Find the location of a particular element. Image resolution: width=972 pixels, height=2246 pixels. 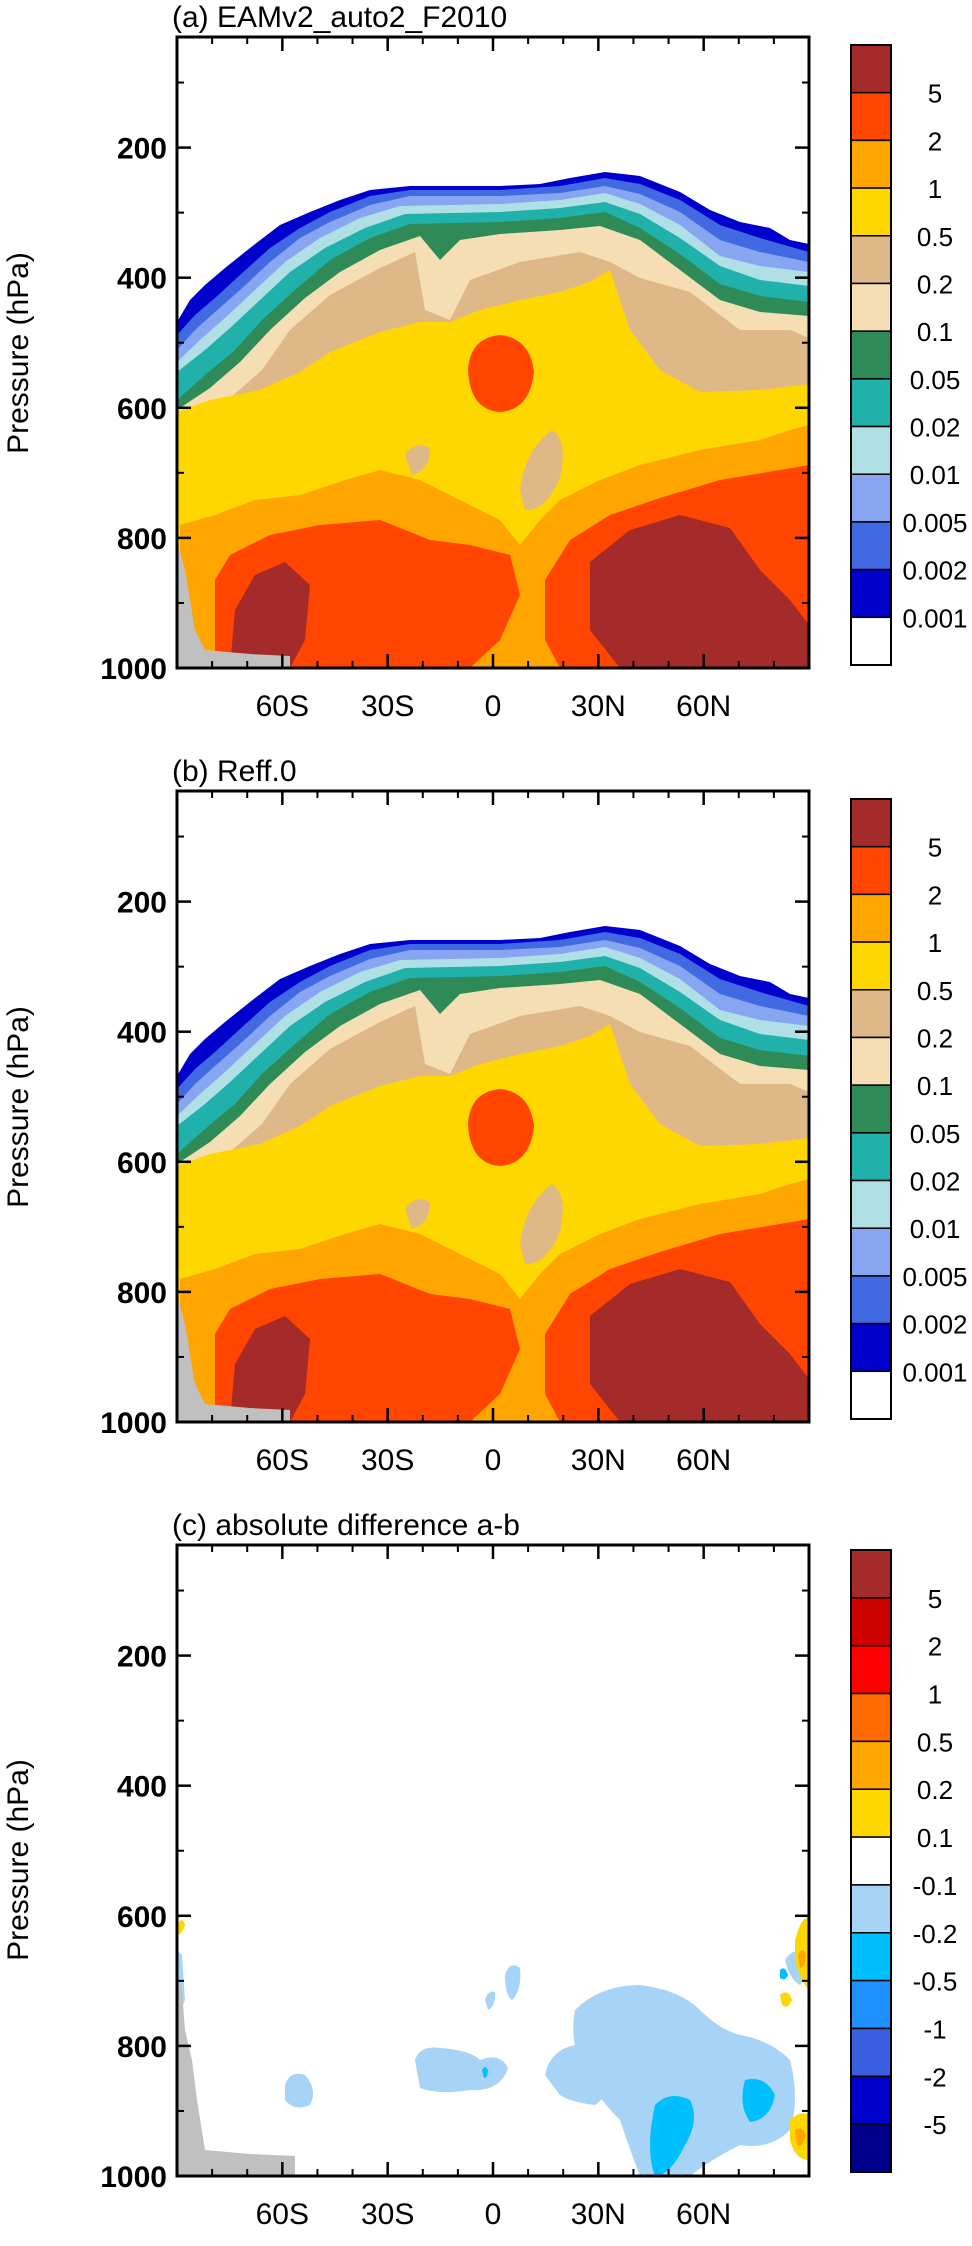

panel-b-ylabel: Pressure (hPa) is located at coordinates (18, 1107).